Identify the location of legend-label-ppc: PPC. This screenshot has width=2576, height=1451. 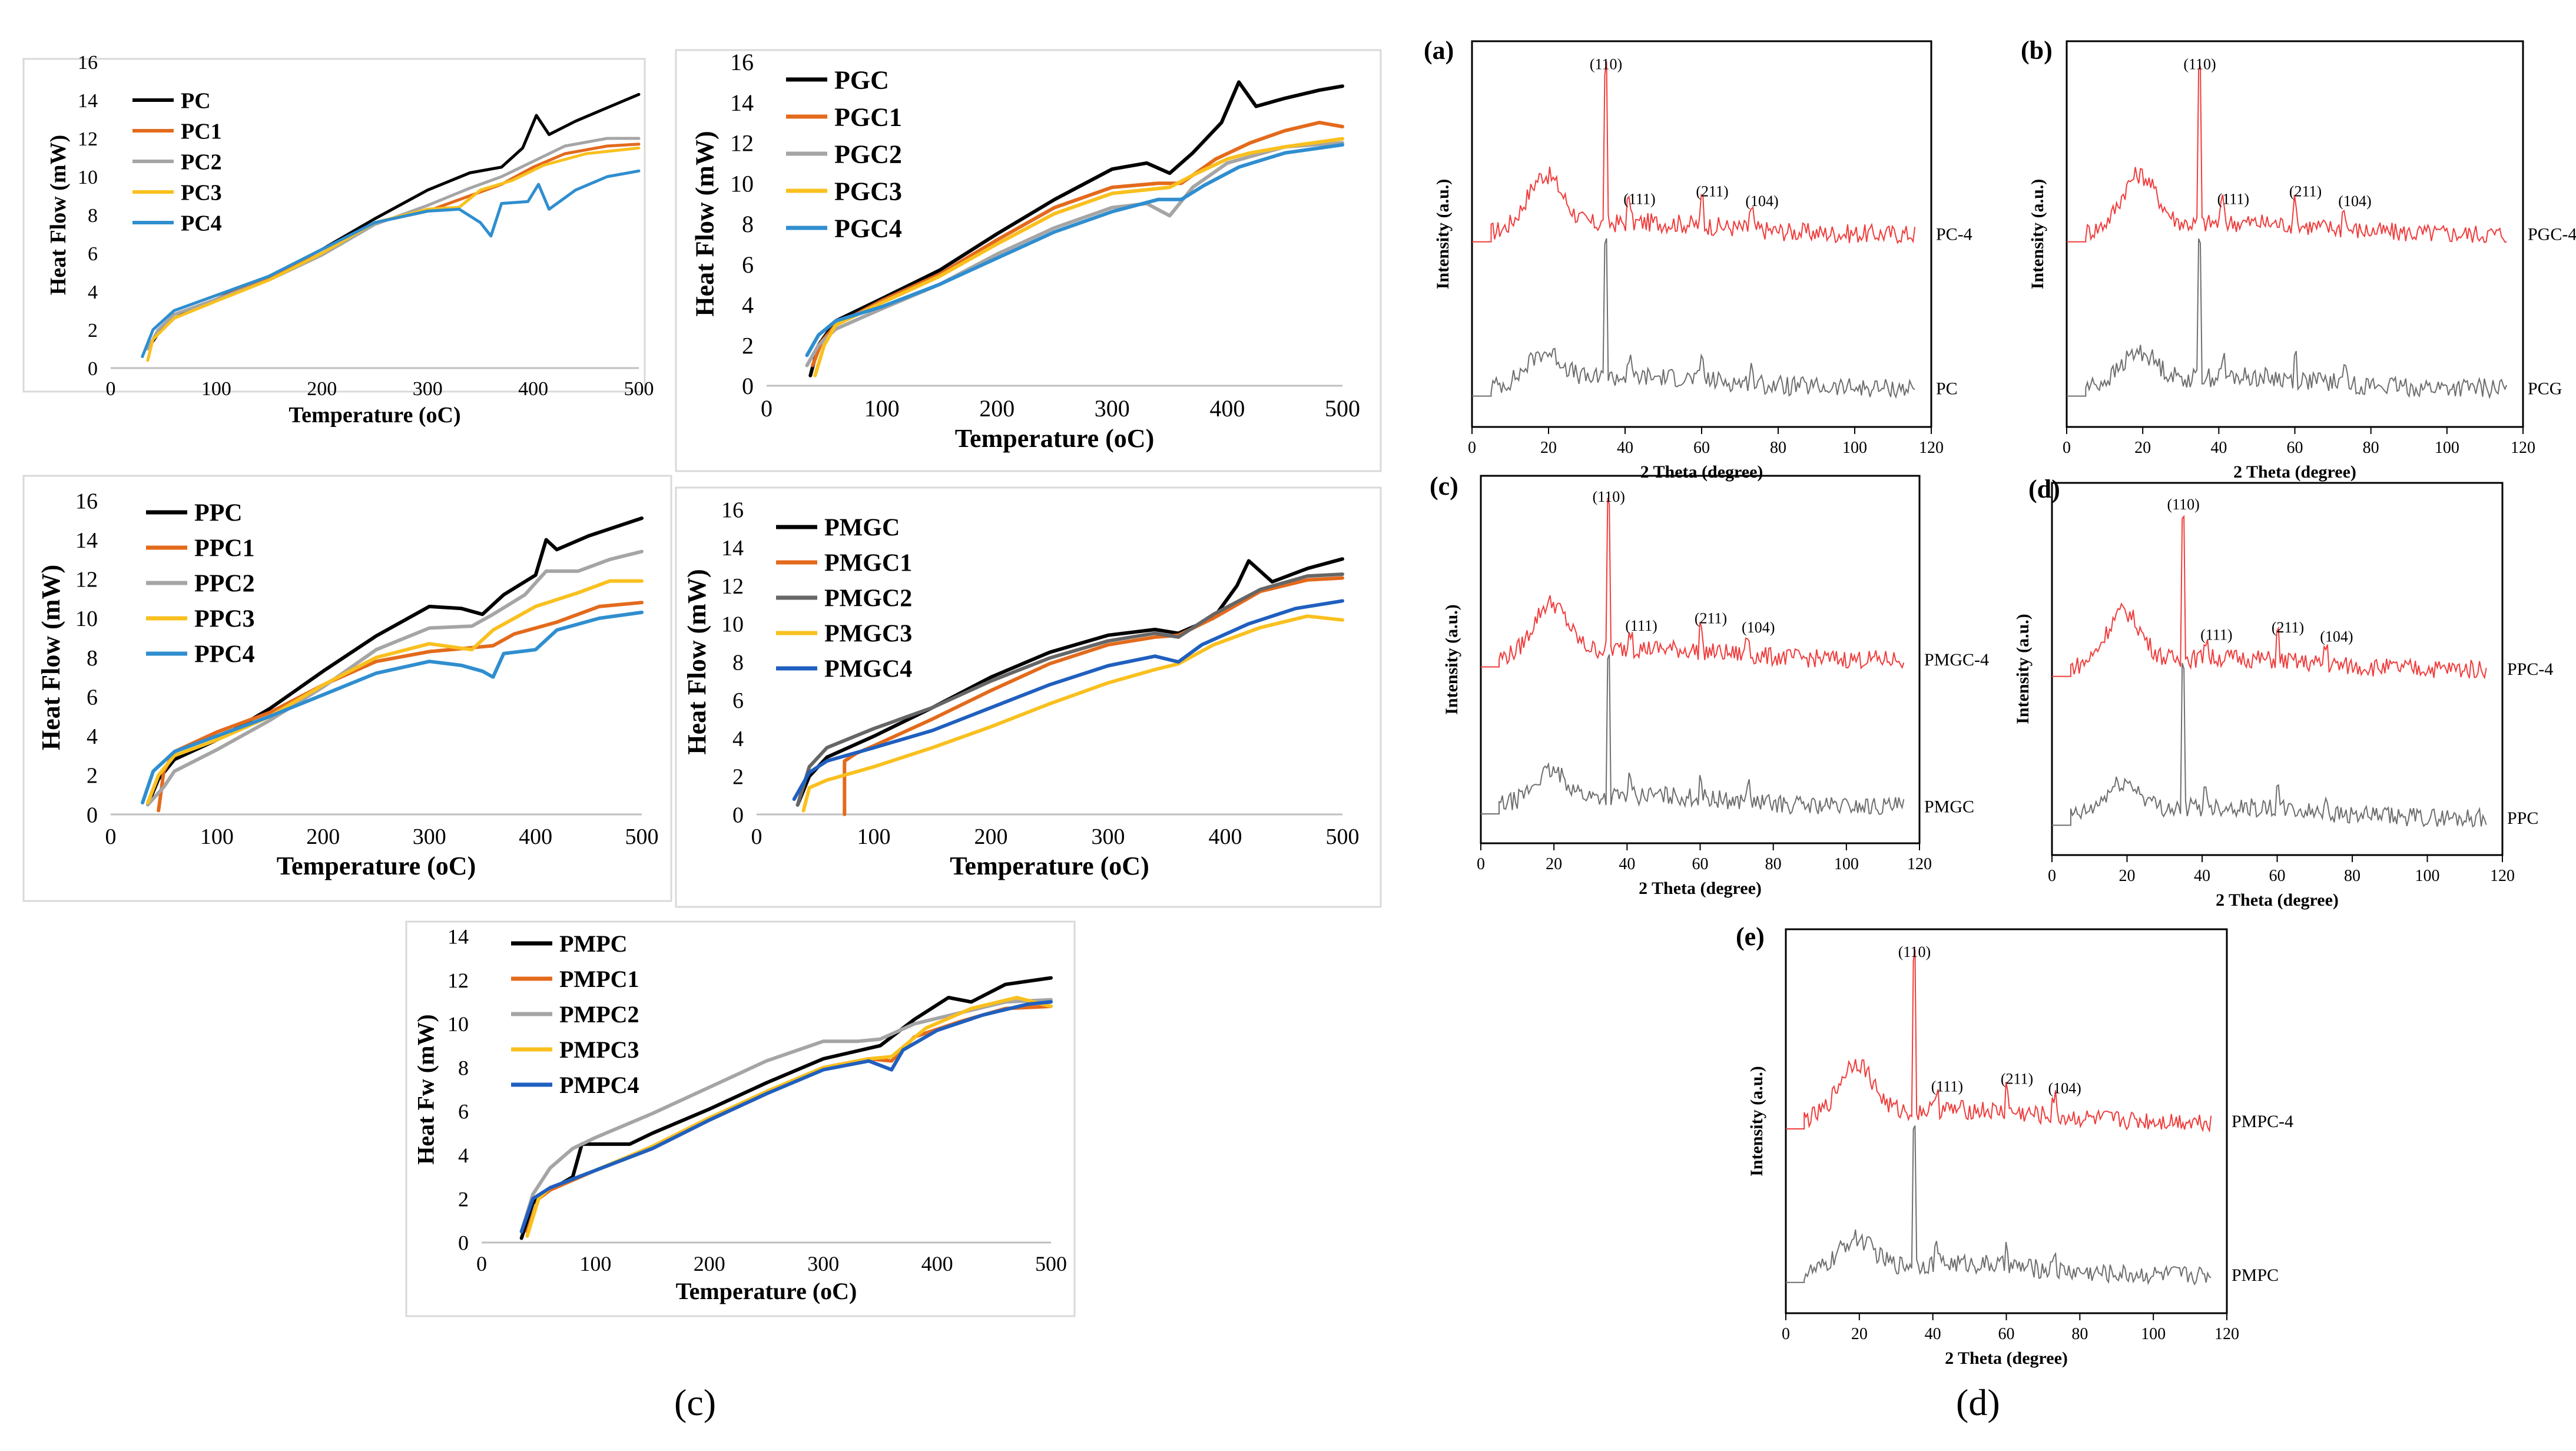
(218, 513).